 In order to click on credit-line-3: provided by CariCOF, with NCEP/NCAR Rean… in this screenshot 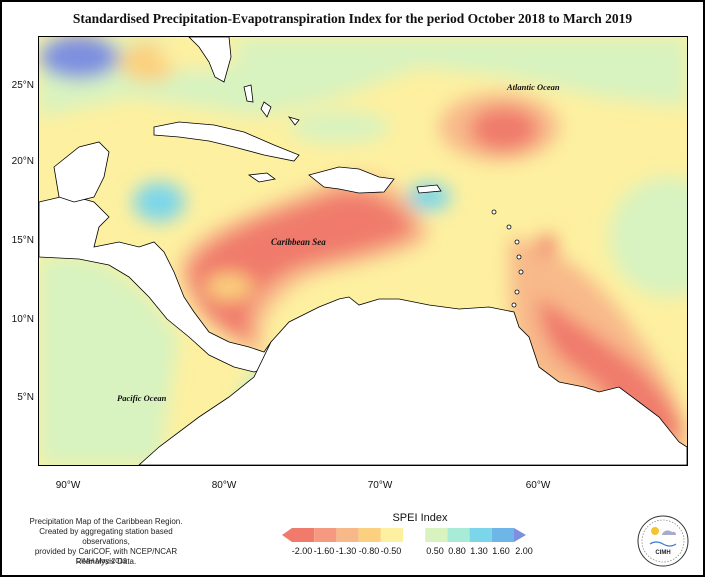, I will do `click(106, 556)`.